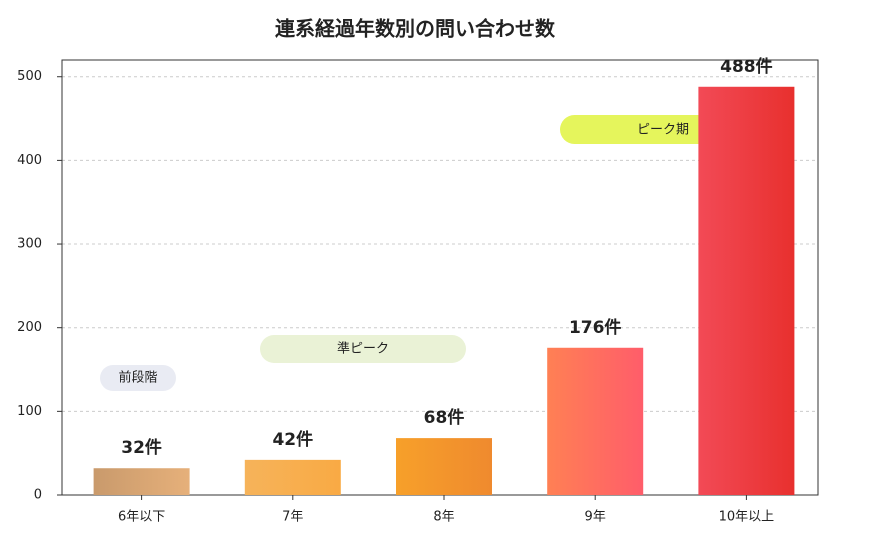 Image resolution: width=879 pixels, height=544 pixels. I want to click on annotation: 準ピーク, so click(363, 349).